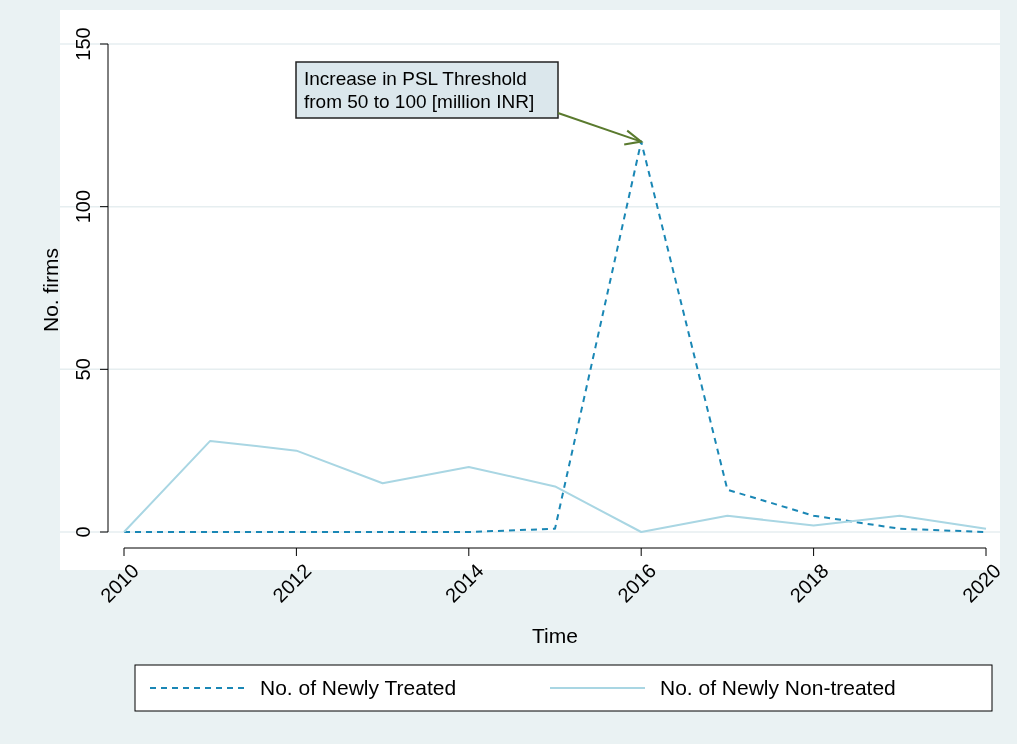 This screenshot has width=1017, height=744. Describe the element at coordinates (555, 486) in the screenshot. I see `line-series` at that location.